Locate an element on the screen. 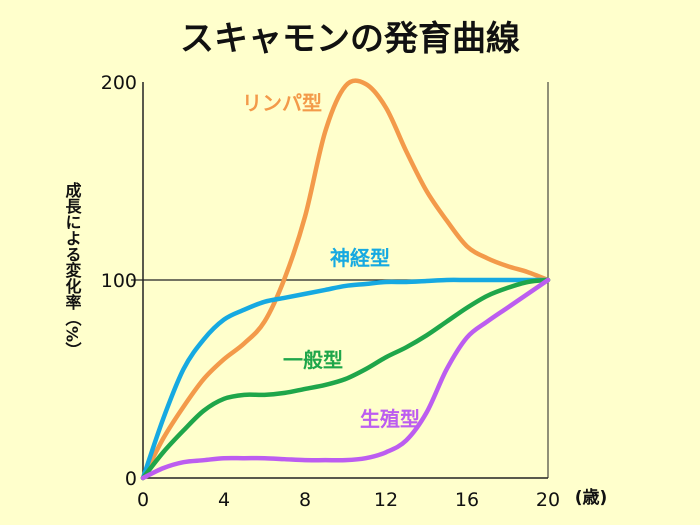  y-tick-labels: 0 100 200 is located at coordinates (119, 281).